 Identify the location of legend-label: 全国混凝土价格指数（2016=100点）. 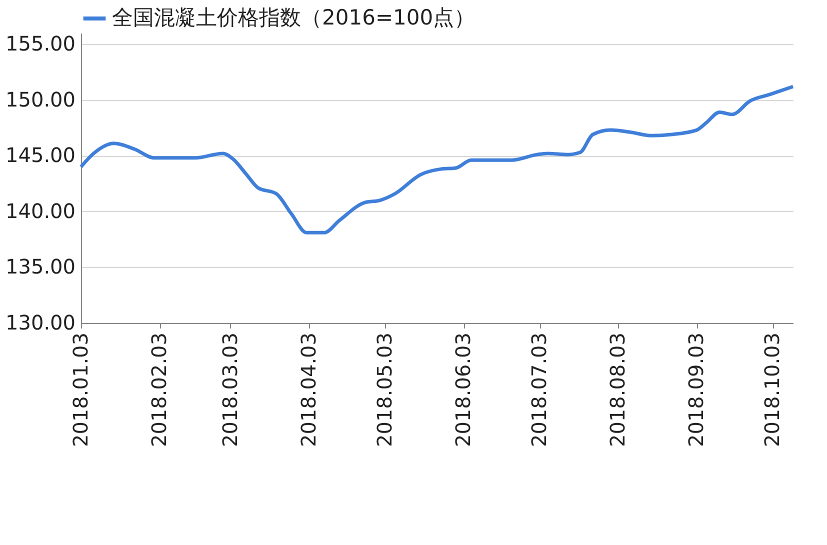
(294, 18).